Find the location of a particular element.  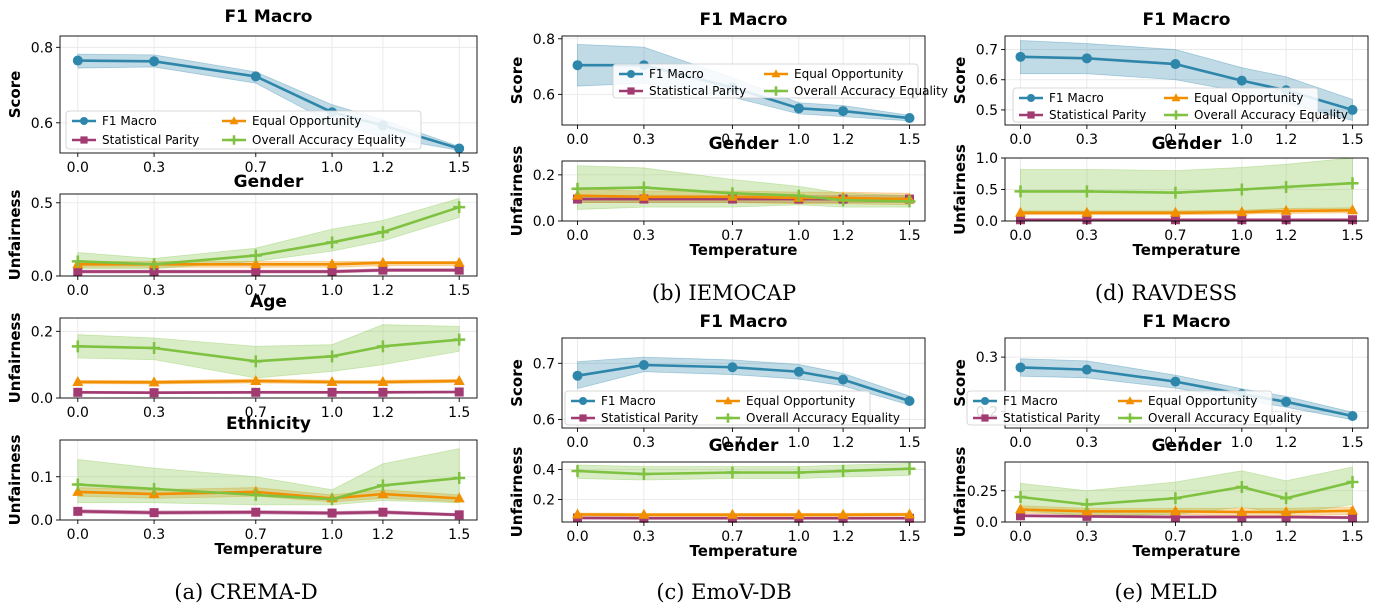

caption-b: (b) IEMOCAP is located at coordinates (724, 293).